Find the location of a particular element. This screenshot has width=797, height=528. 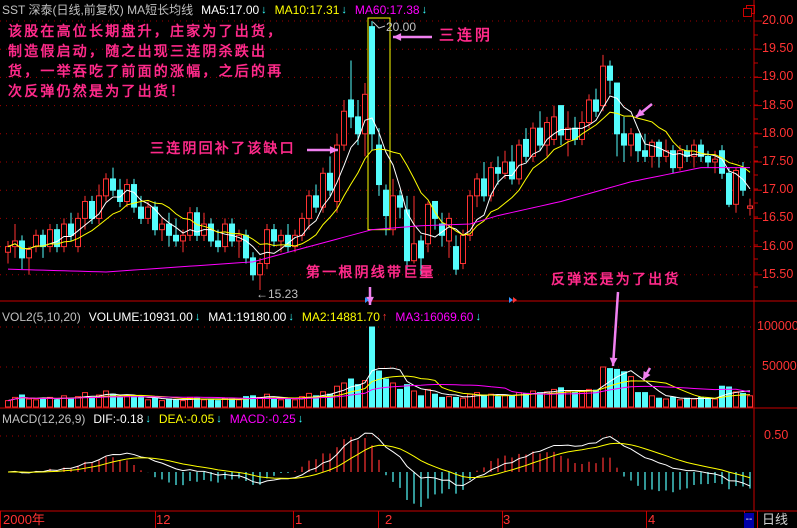

volume-ma2-line is located at coordinates (379, 388).